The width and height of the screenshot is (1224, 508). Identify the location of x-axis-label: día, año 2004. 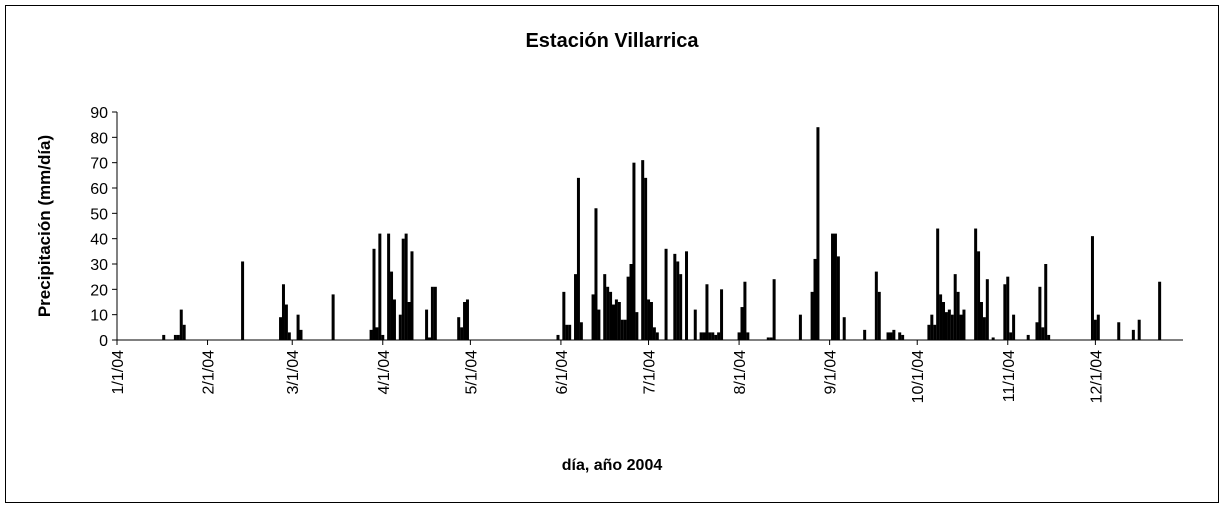
(612, 465).